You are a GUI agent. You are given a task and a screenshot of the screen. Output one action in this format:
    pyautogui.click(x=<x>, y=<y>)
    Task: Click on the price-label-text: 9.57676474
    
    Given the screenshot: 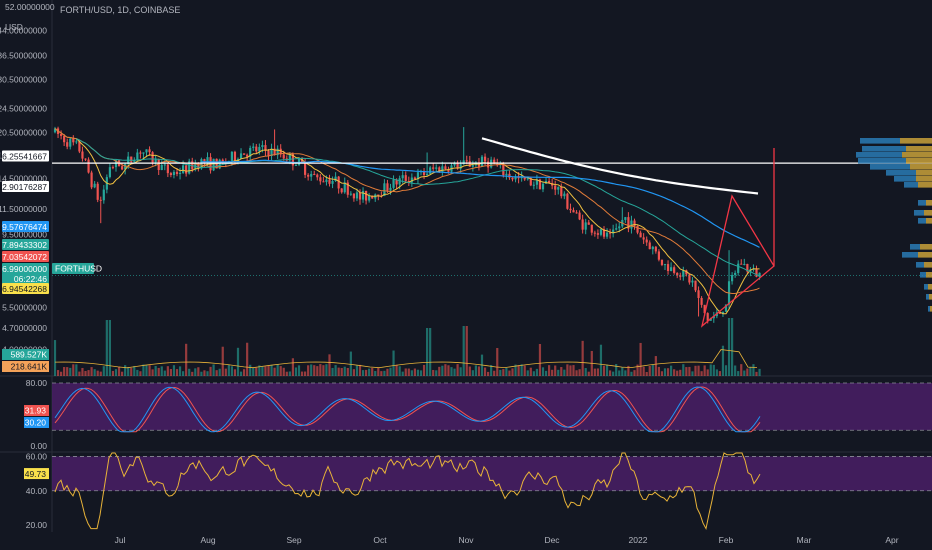 What is the action you would take?
    pyautogui.click(x=24, y=227)
    